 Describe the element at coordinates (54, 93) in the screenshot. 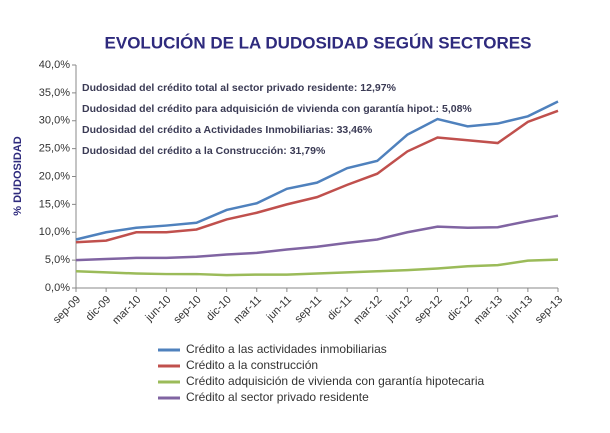

I see `y-tick-label: 35,0%` at that location.